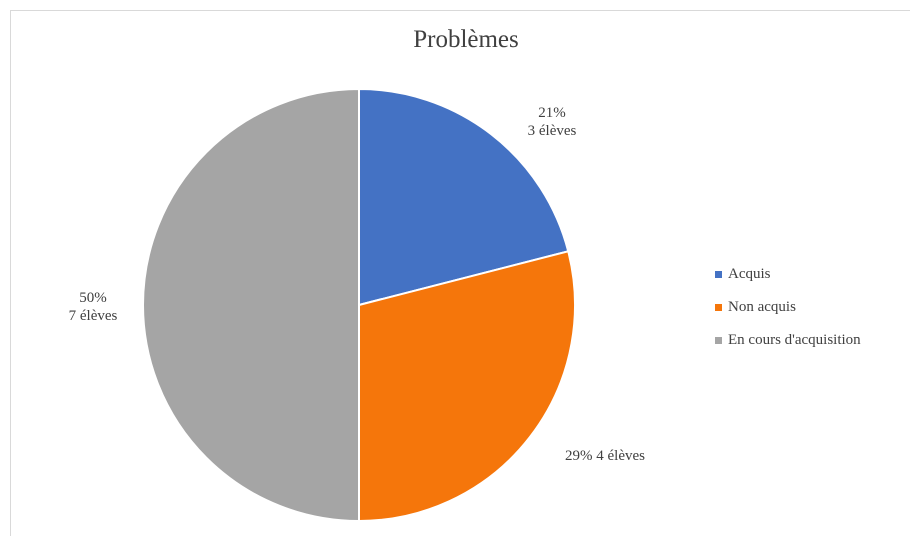 The width and height of the screenshot is (911, 537). I want to click on data-label-en-cours: 50% 7 élèves, so click(93, 307).